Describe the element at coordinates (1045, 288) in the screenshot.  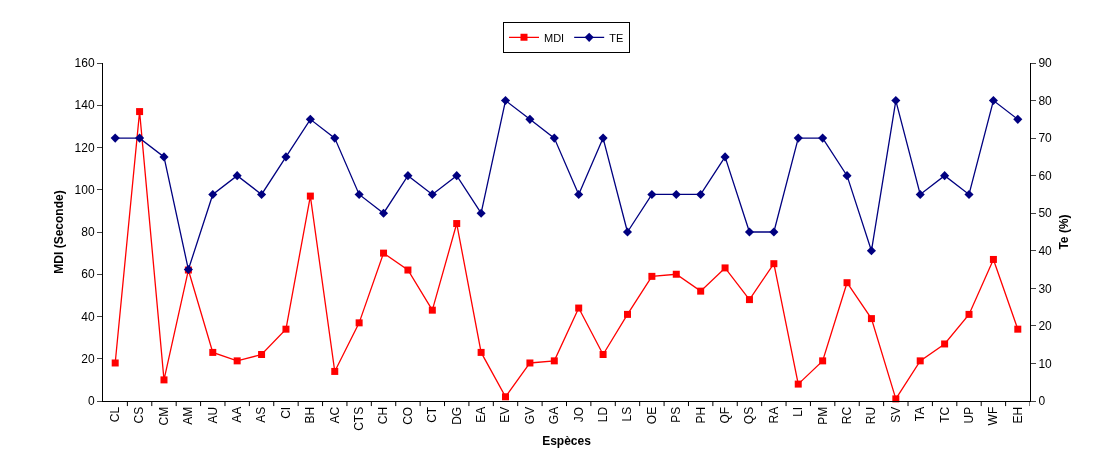
I see `y2-tick-label: 30` at that location.